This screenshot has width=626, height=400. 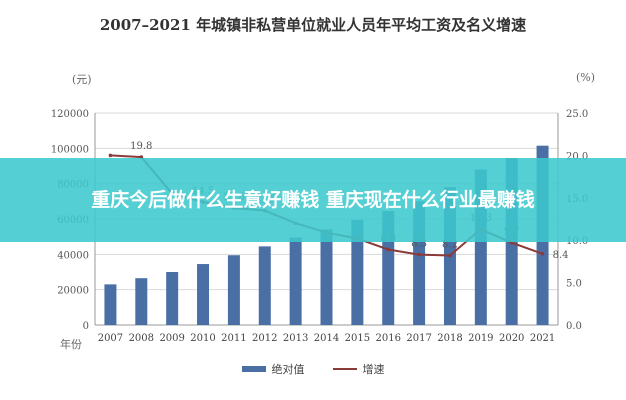 I want to click on y-left-tick-label: 20000, so click(x=73, y=291).